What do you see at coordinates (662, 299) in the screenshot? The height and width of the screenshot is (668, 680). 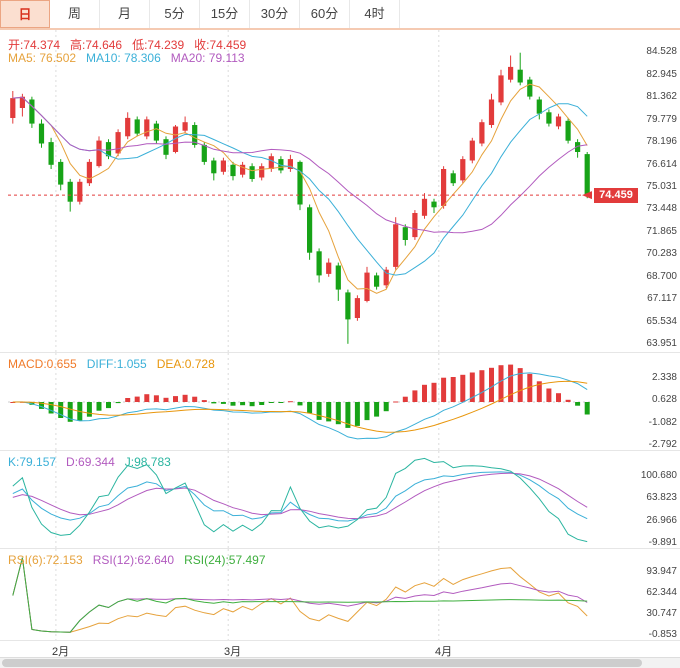 I see `y-axis-label: 67.117` at bounding box center [662, 299].